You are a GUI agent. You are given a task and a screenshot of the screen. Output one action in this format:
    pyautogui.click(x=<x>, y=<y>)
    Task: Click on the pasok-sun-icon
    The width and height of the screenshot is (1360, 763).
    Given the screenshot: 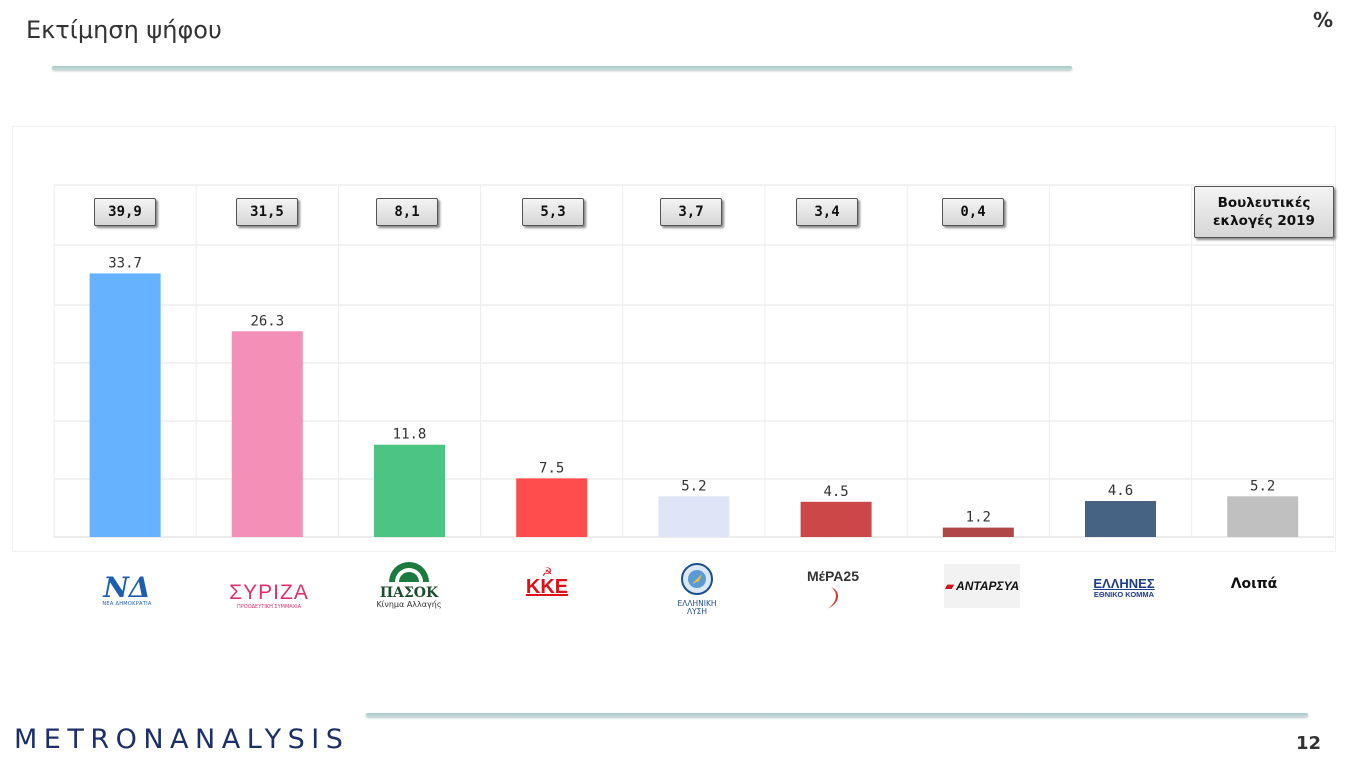 What is the action you would take?
    pyautogui.click(x=409, y=572)
    